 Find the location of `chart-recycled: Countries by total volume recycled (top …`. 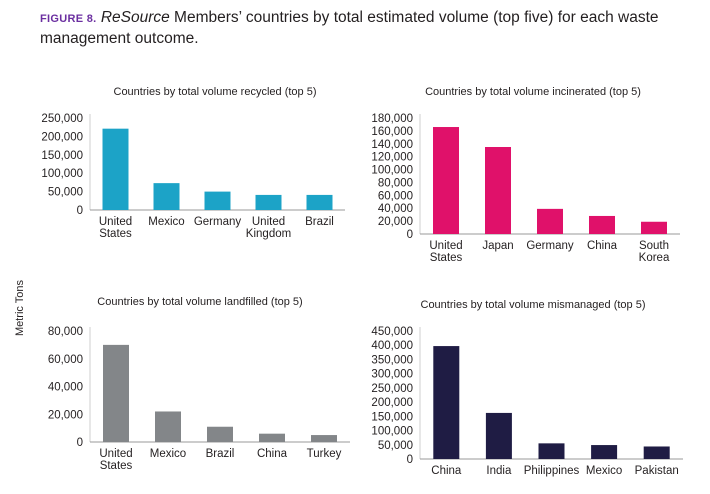

chart-recycled: Countries by total volume recycled (top … is located at coordinates (193, 163).